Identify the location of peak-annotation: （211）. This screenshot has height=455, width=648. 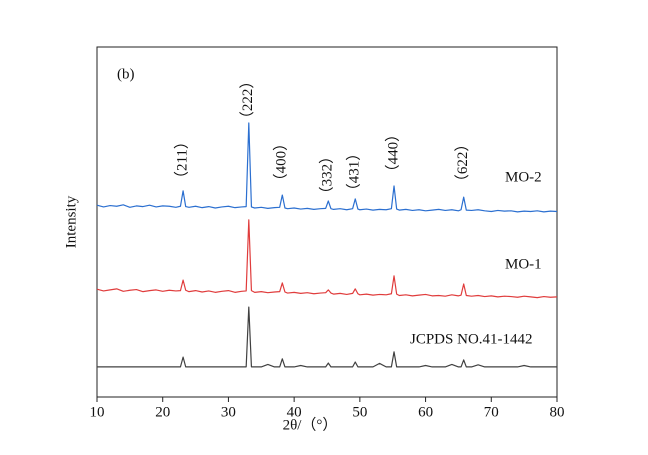
(182, 160).